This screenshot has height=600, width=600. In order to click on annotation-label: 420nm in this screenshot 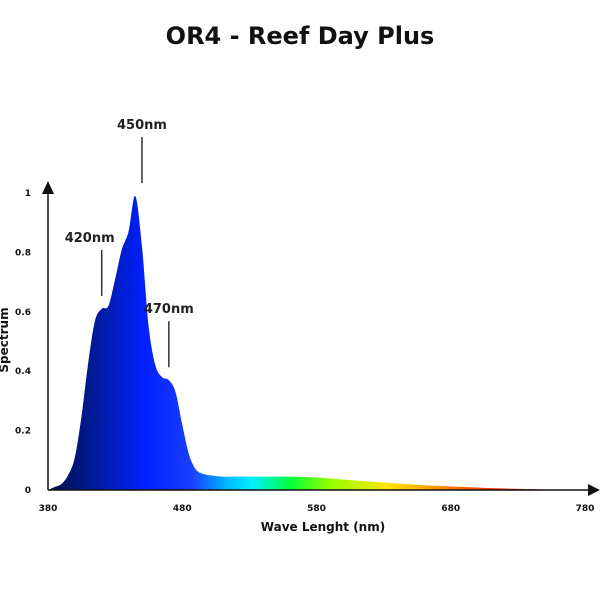, I will do `click(90, 238)`.